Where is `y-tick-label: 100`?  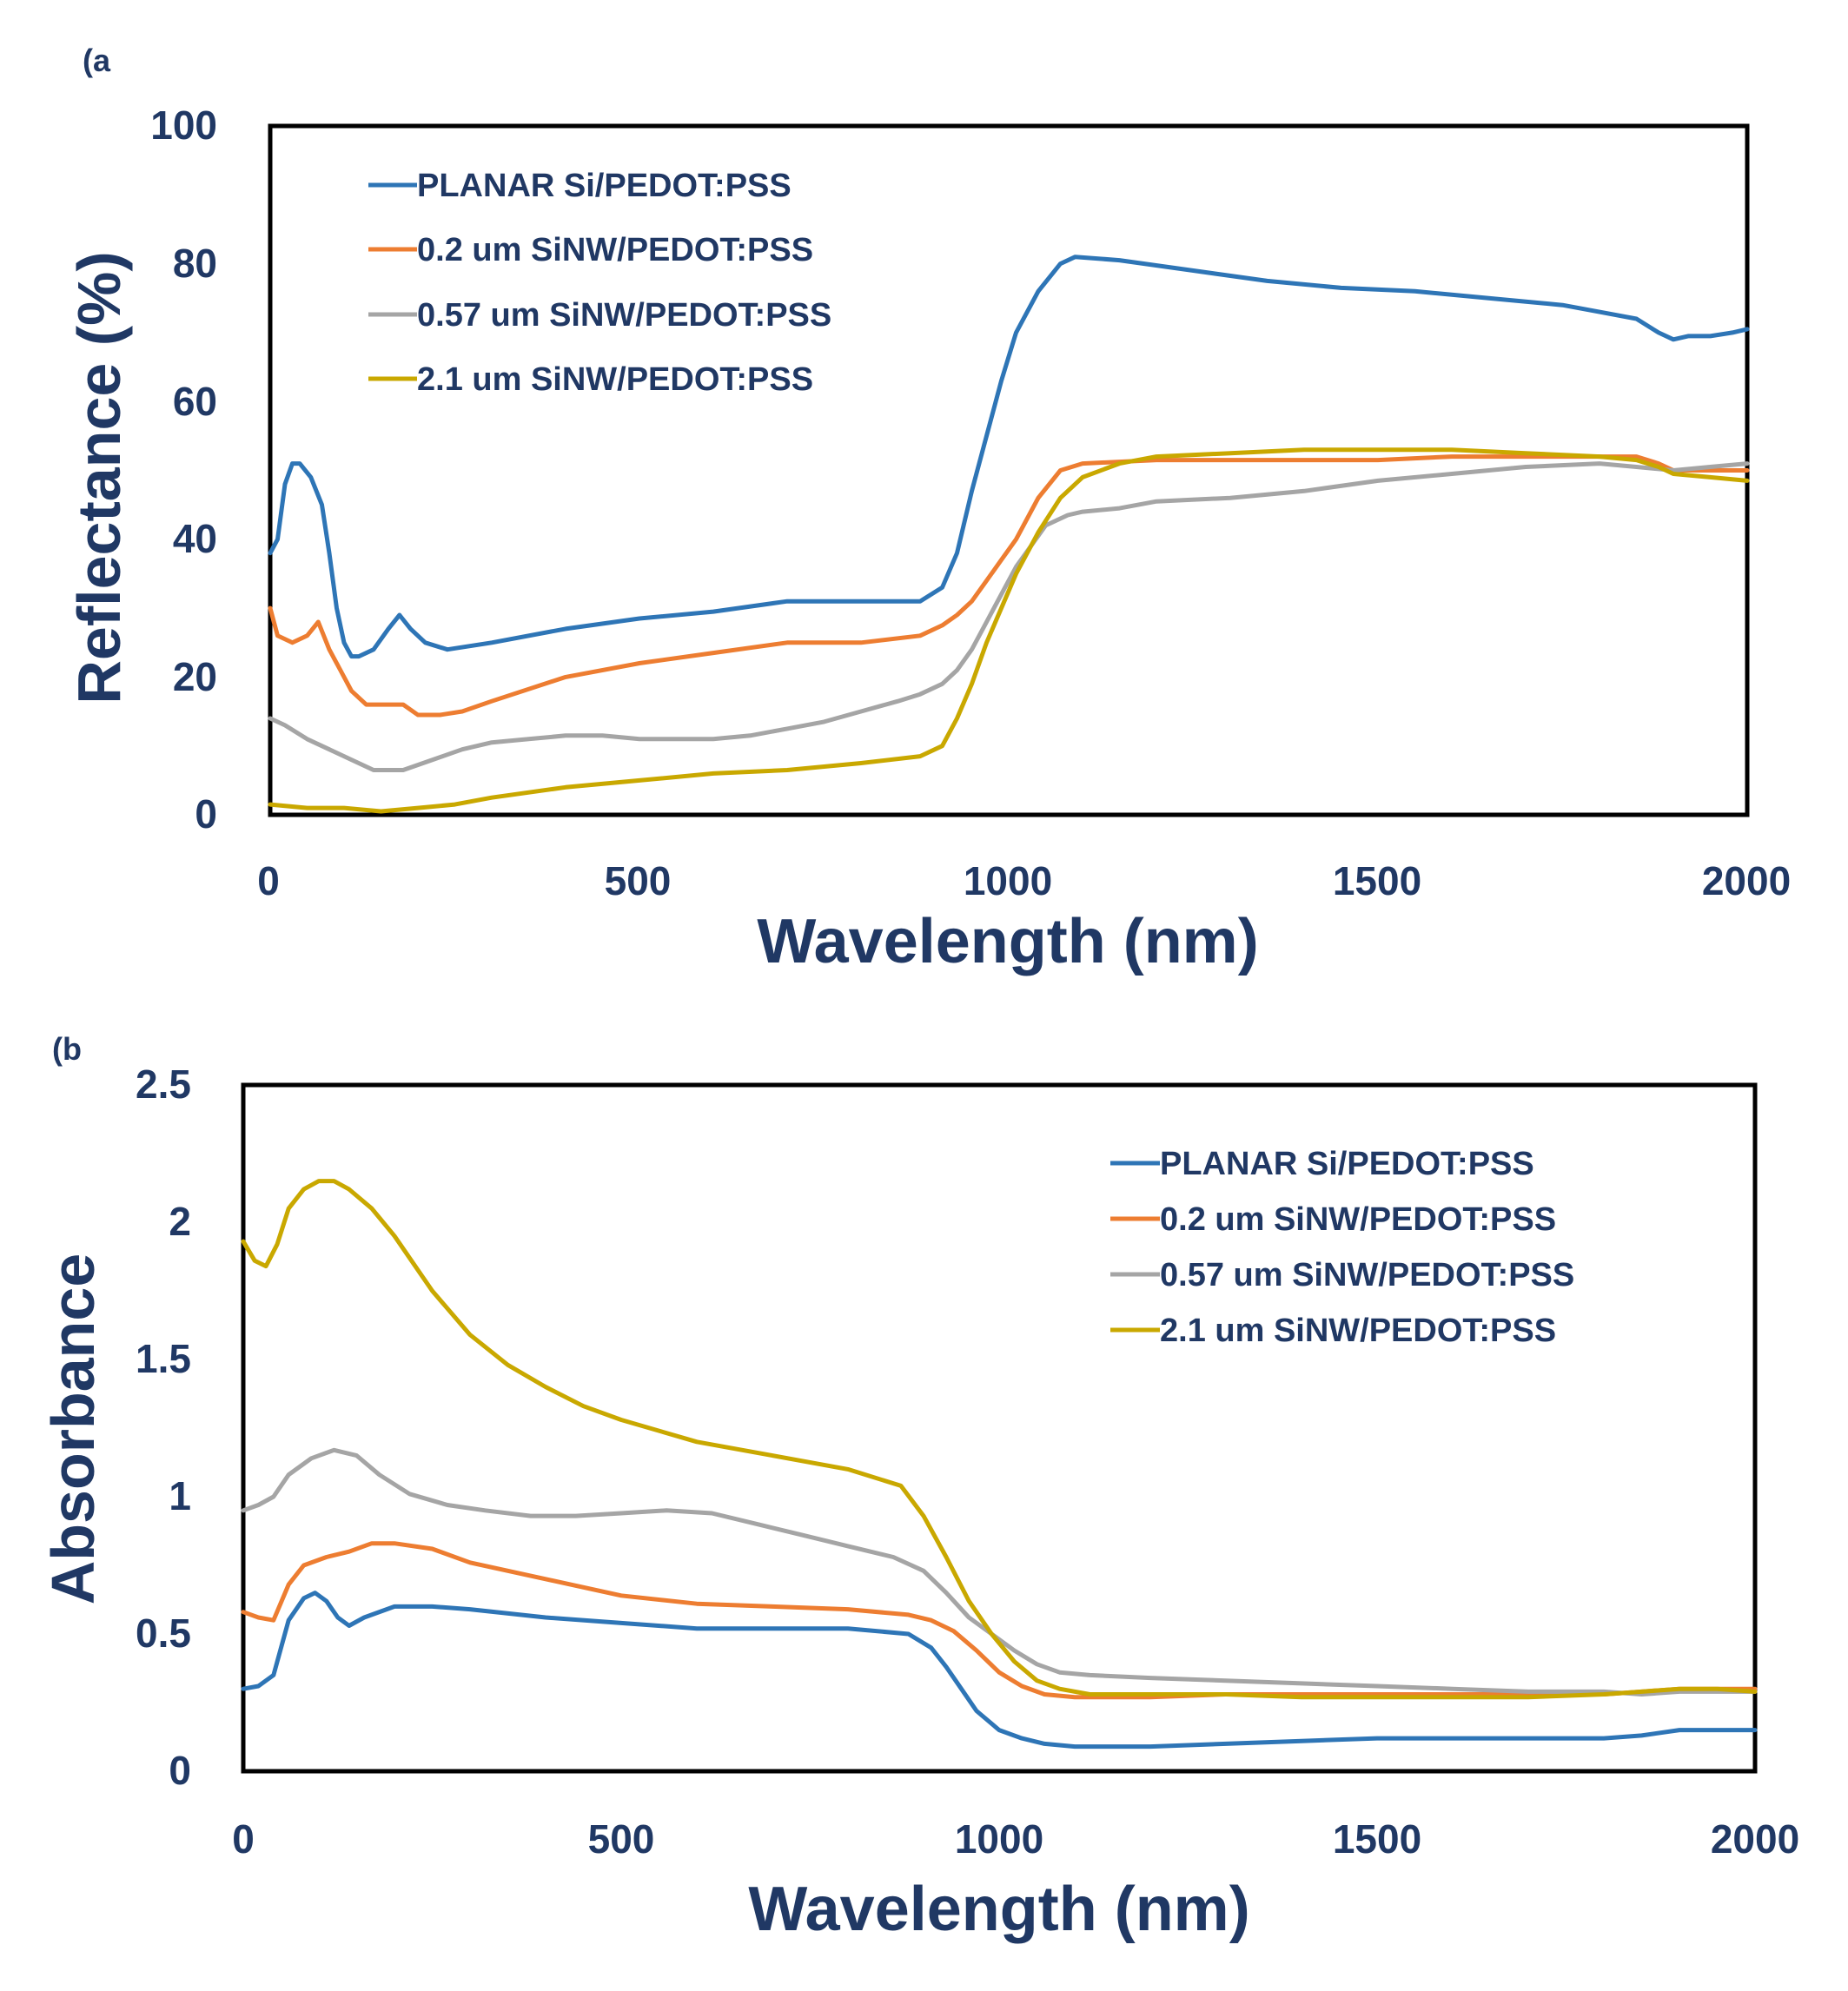 y-tick-label: 100 is located at coordinates (183, 125).